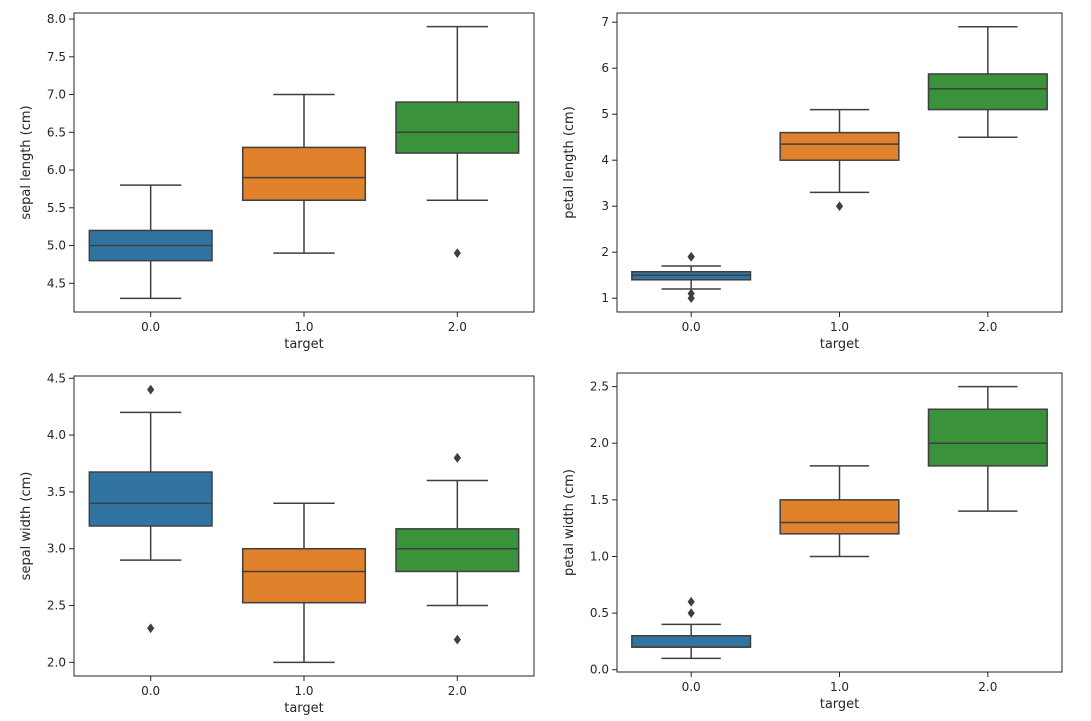 The height and width of the screenshot is (721, 1091). I want to click on y-tick-label: 1, so click(605, 298).